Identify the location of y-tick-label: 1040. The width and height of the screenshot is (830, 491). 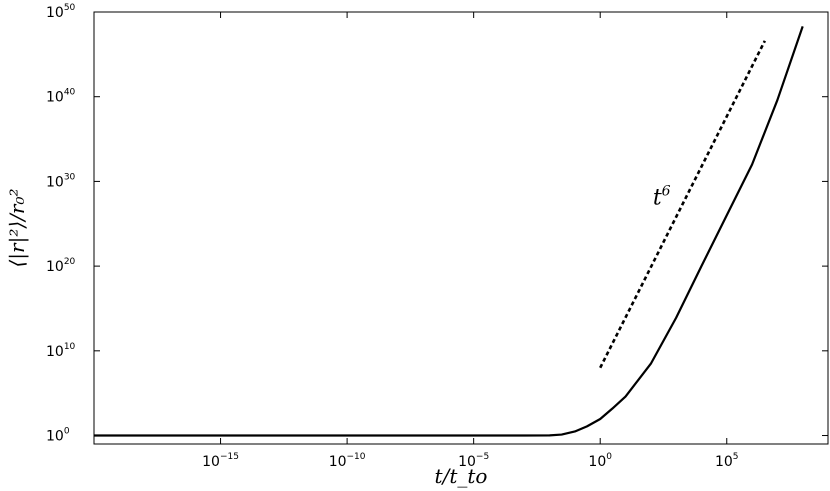
(61, 97).